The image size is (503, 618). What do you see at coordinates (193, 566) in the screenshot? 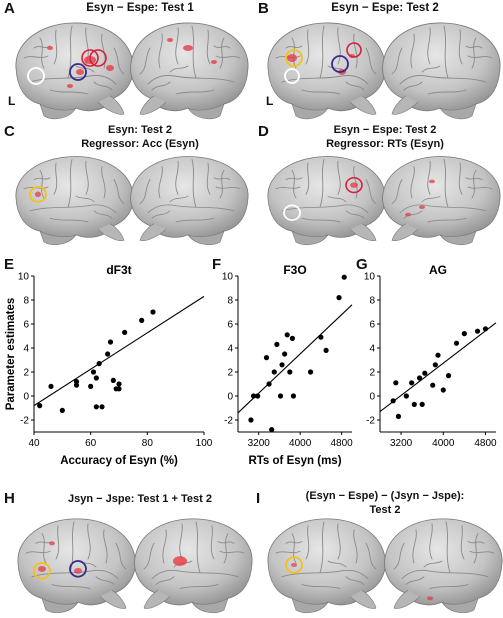
I see `panel-h-brain-right` at bounding box center [193, 566].